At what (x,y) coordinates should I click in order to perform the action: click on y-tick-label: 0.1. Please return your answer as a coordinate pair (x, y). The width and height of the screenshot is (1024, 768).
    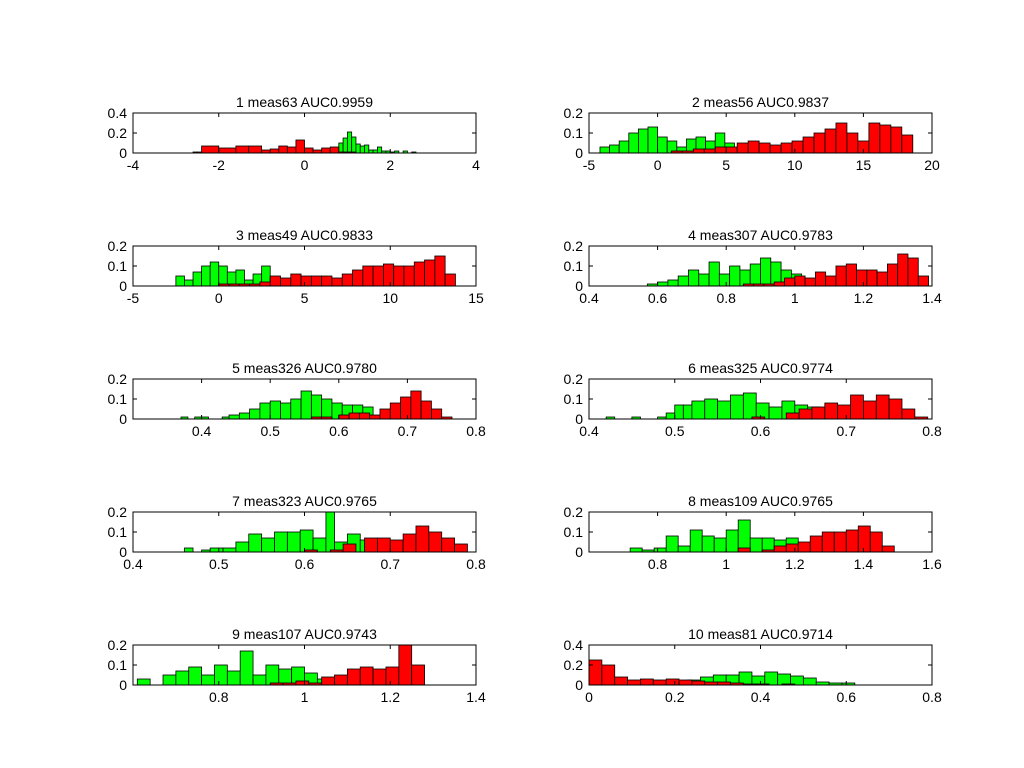
    Looking at the image, I should click on (118, 665).